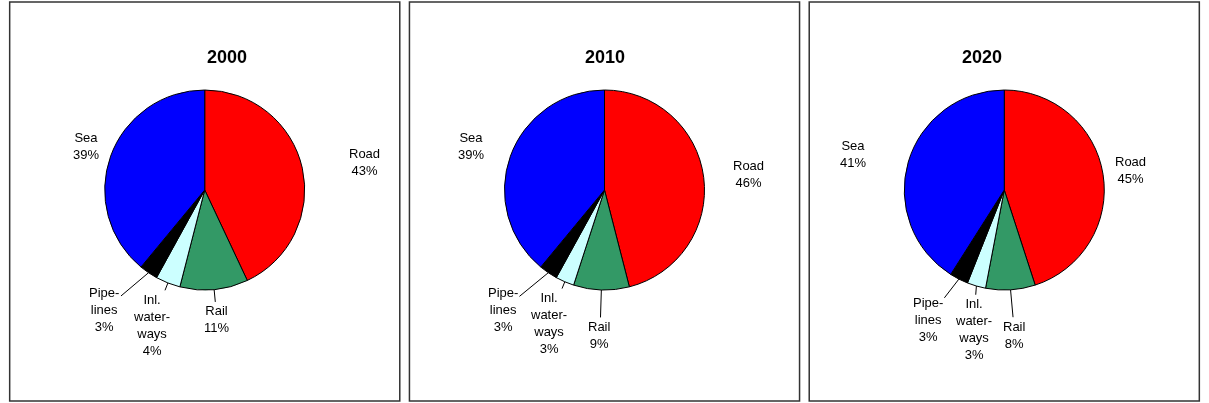  Describe the element at coordinates (599, 343) in the screenshot. I see `data-label: 9%` at that location.